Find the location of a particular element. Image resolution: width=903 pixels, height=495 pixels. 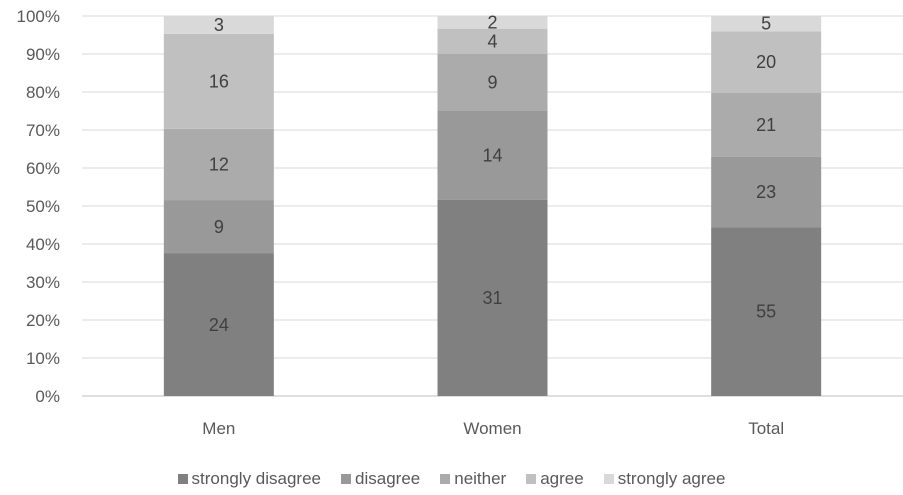

legend-label: neither is located at coordinates (480, 478).